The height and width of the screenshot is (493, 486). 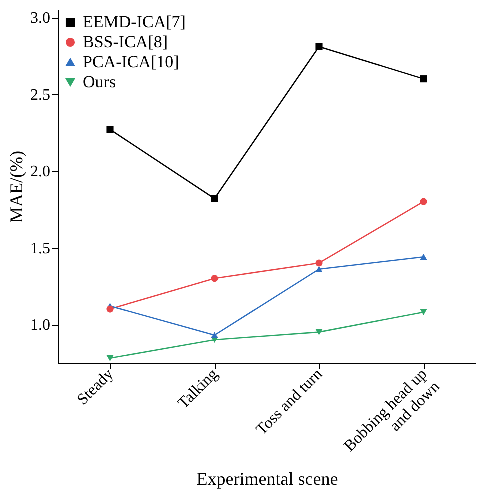 What do you see at coordinates (125, 42) in the screenshot?
I see `legend-label: BSS-ICA[8]` at bounding box center [125, 42].